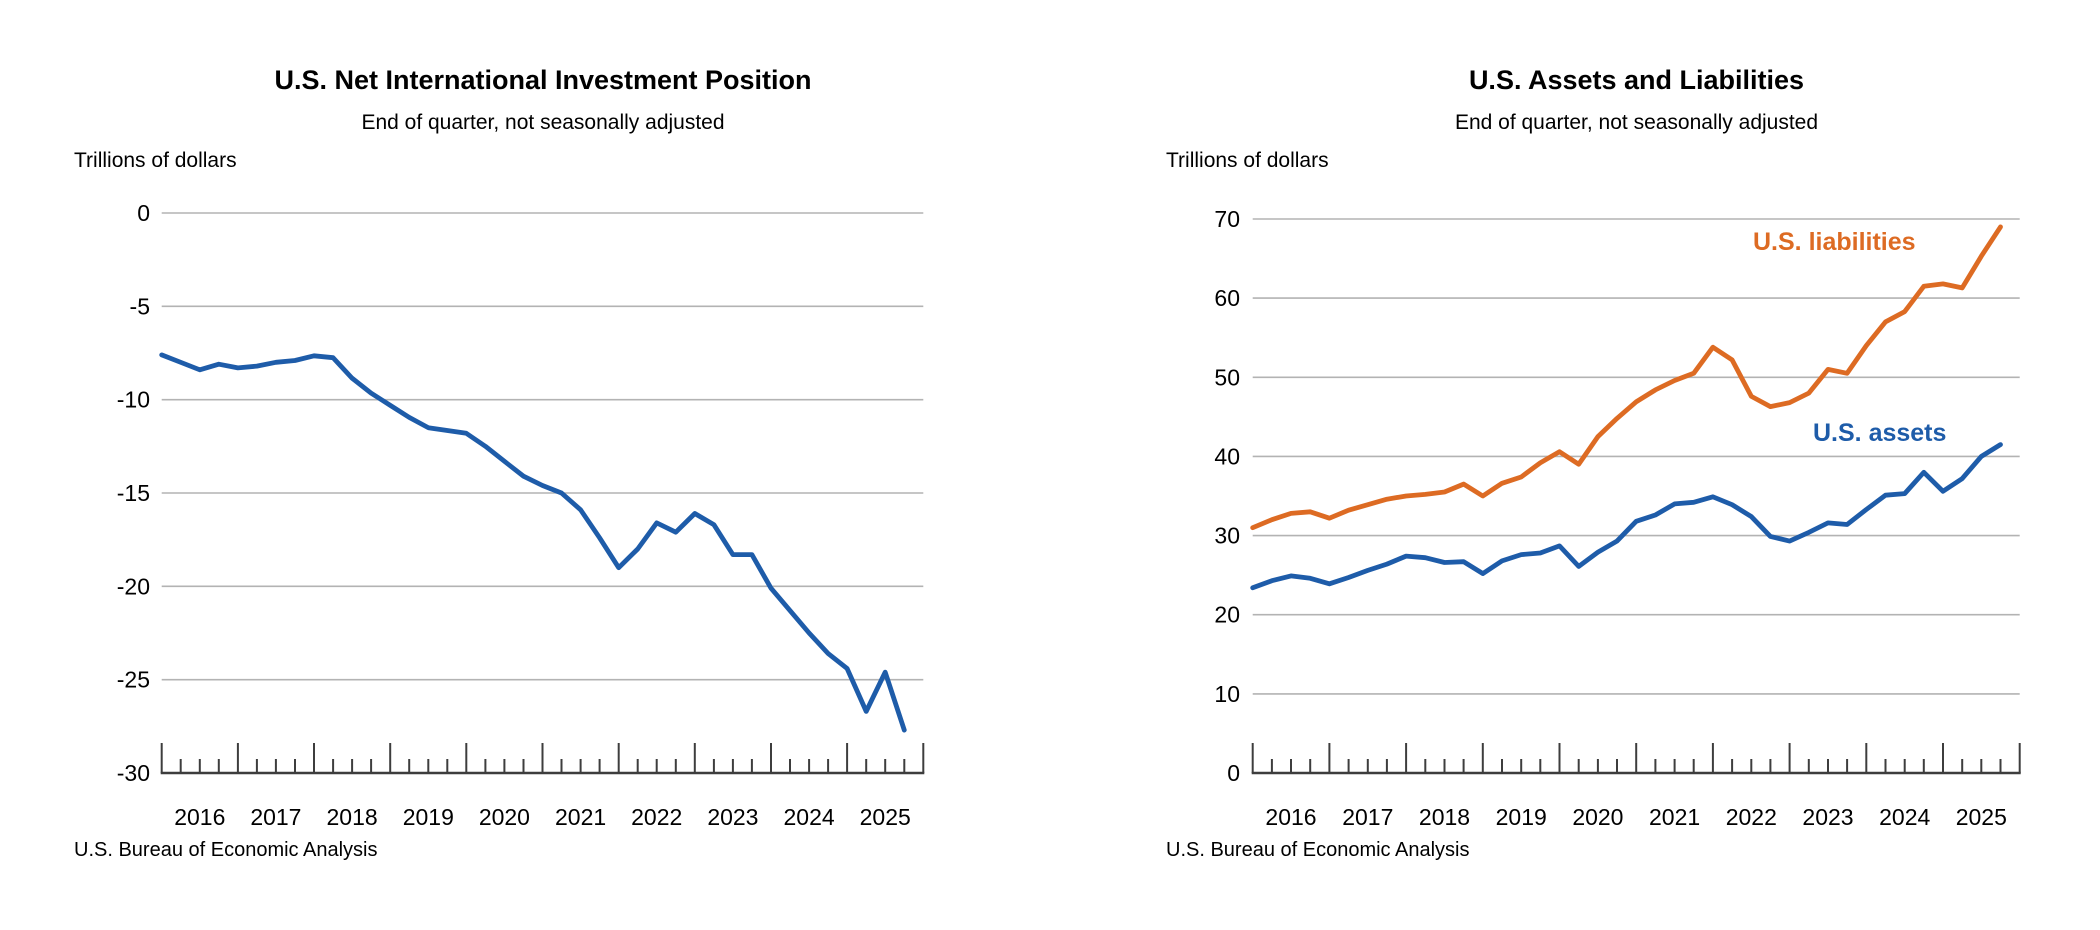  Describe the element at coordinates (1227, 298) in the screenshot. I see `y-axis-tick-label: 60` at that location.